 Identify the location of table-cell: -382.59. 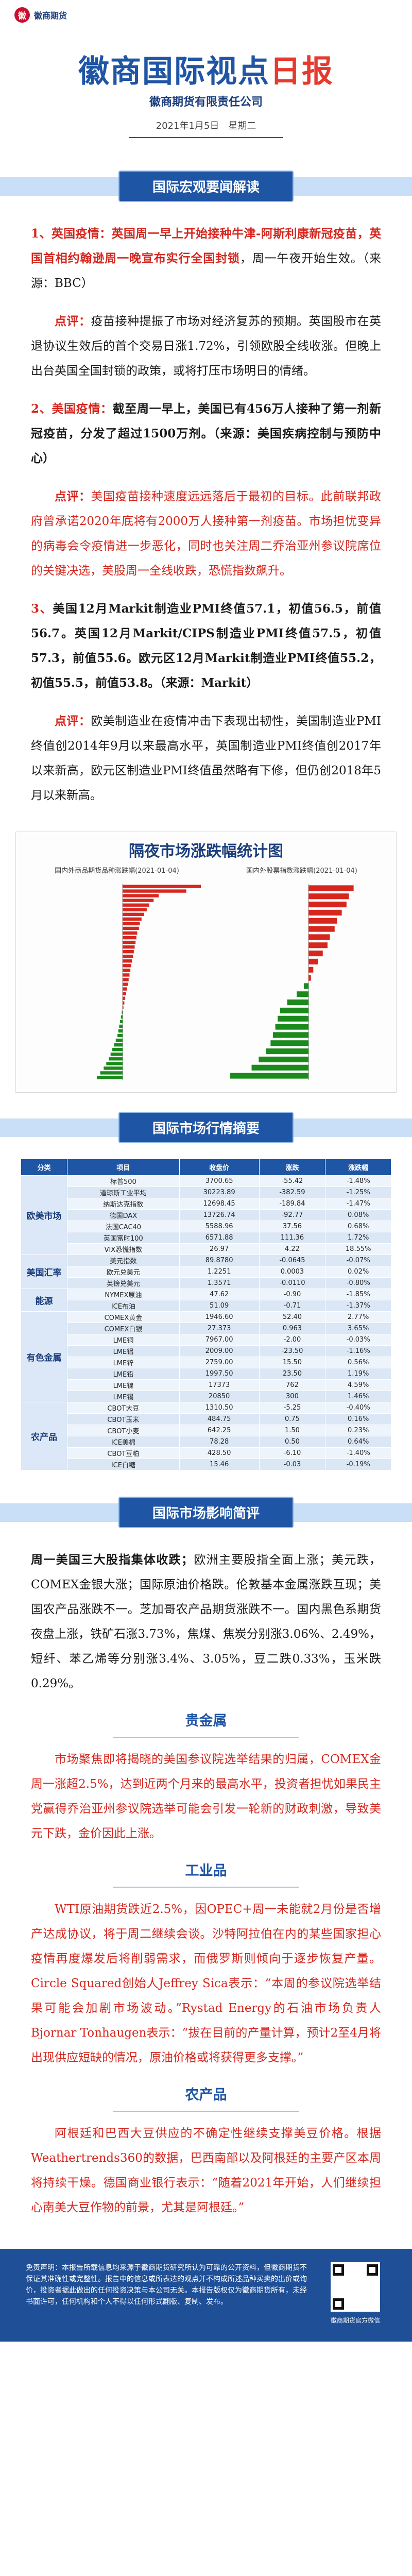
(292, 1192).